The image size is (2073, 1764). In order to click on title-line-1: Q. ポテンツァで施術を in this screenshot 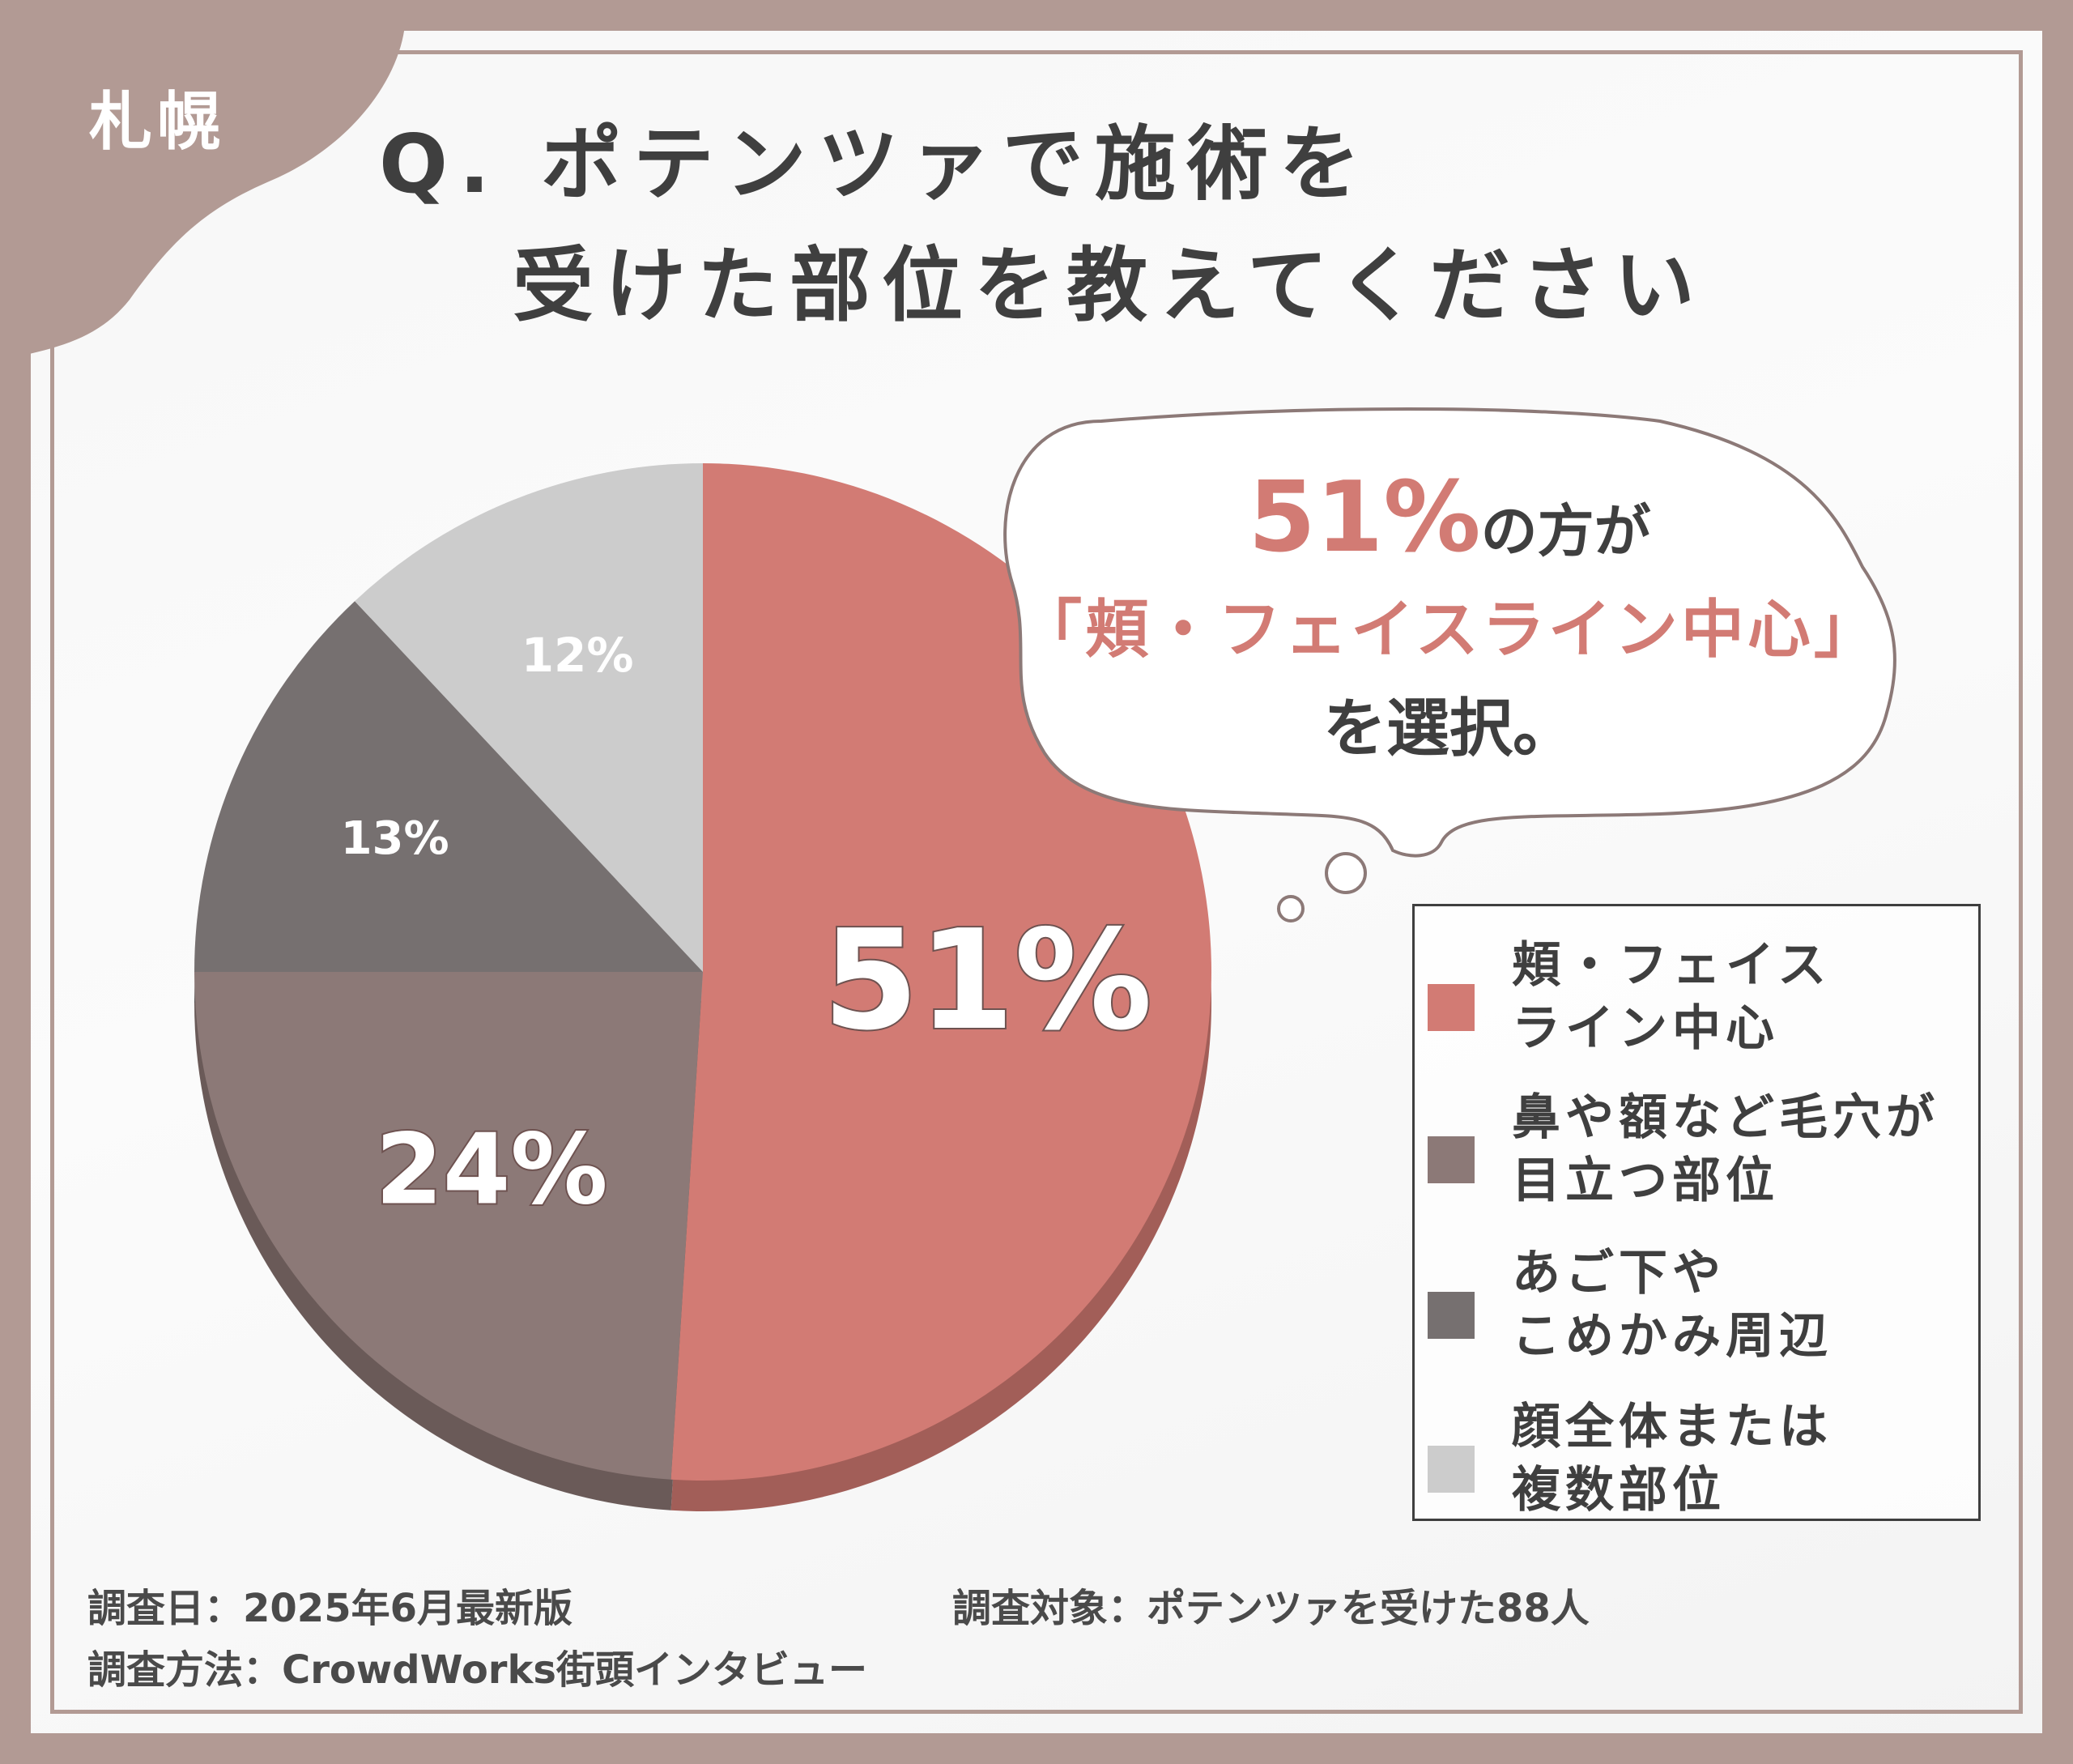, I will do `click(875, 164)`.